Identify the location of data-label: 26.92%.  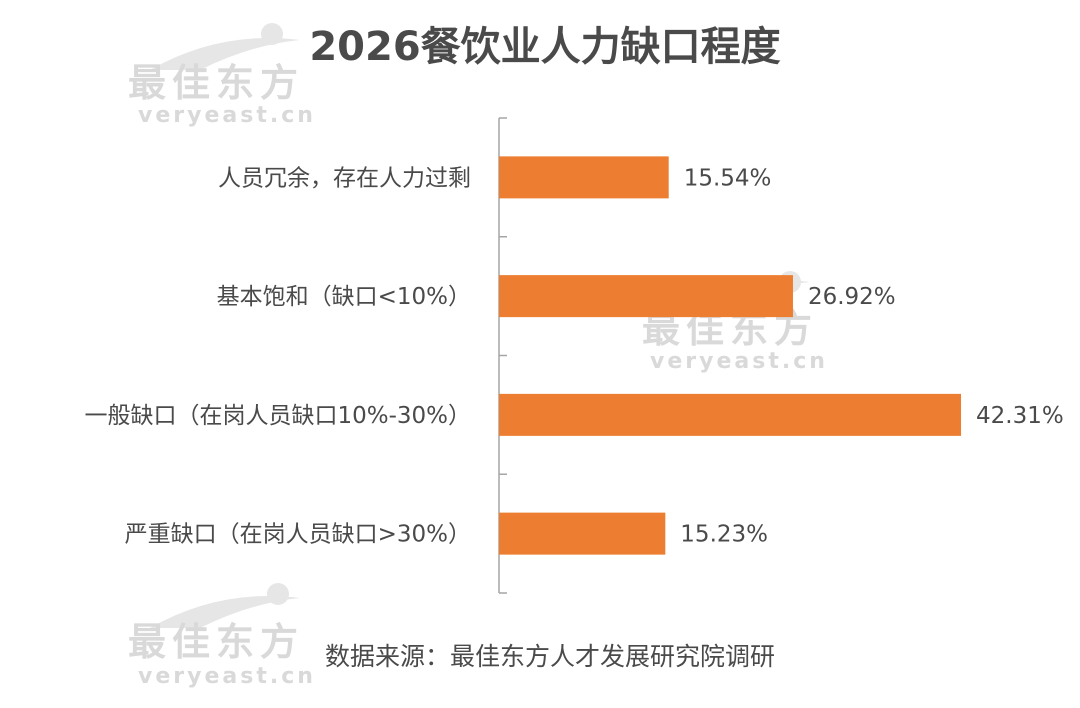
(852, 297).